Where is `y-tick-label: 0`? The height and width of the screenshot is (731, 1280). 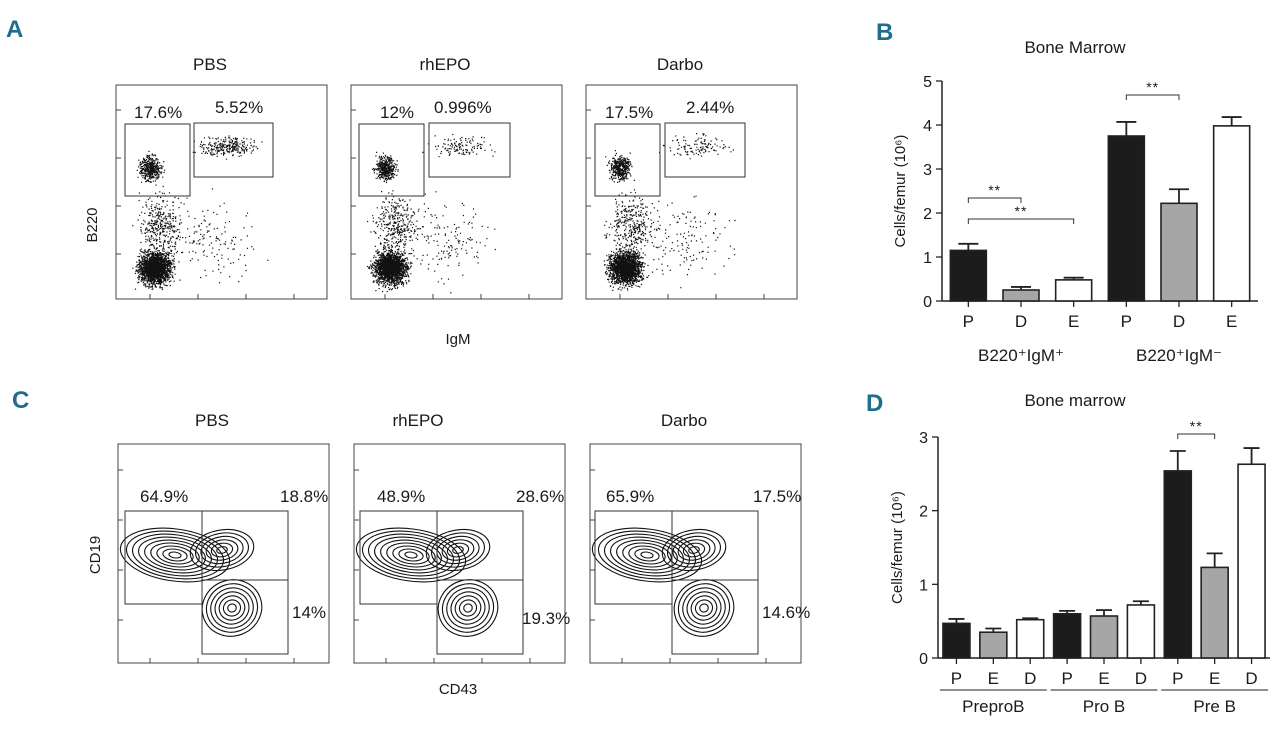 y-tick-label: 0 is located at coordinates (927, 302).